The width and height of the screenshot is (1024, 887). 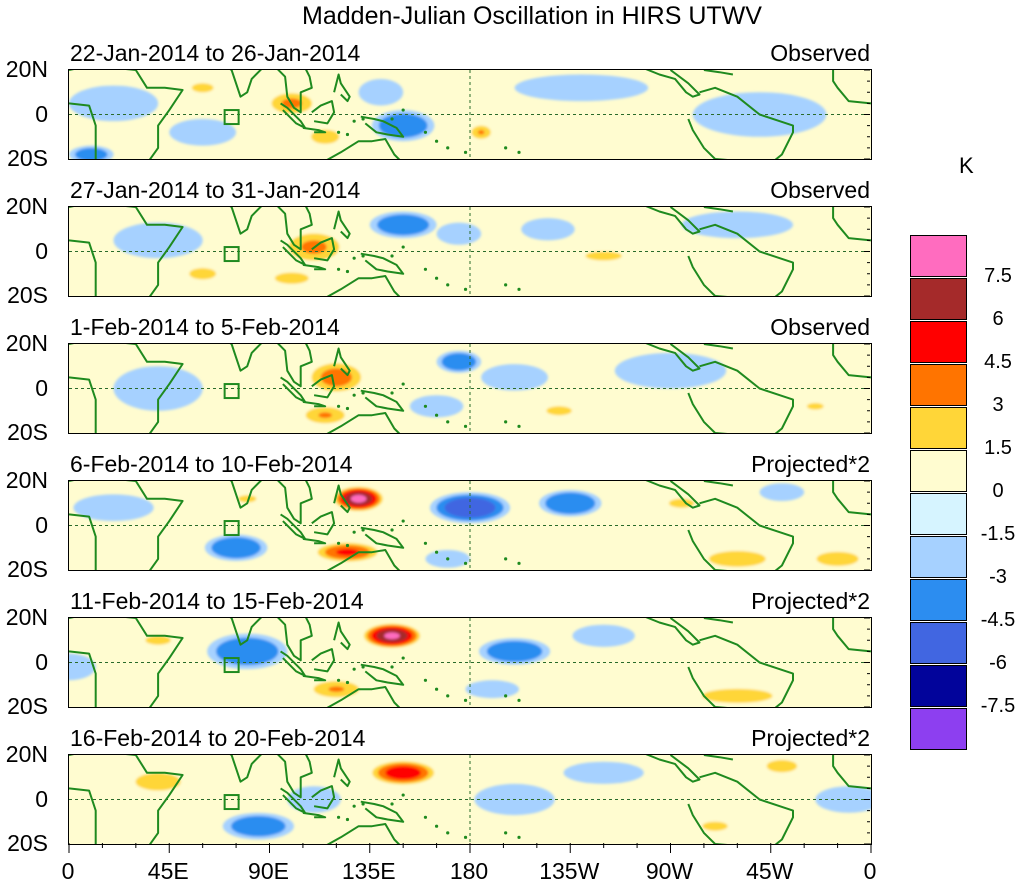 What do you see at coordinates (998, 577) in the screenshot?
I see `colorbar-tick-label: -3` at bounding box center [998, 577].